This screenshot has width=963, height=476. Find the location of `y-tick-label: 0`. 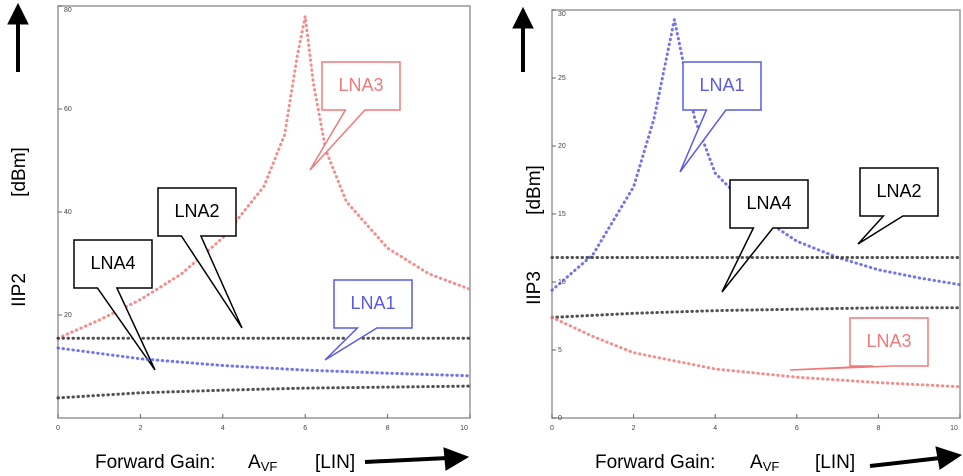

y-tick-label: 0 is located at coordinates (560, 418).